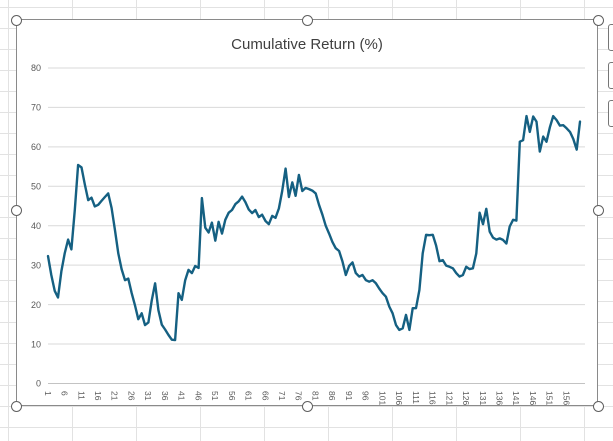 This screenshot has width=613, height=441. Describe the element at coordinates (610, 75) in the screenshot. I see `chart-styles-button` at that location.